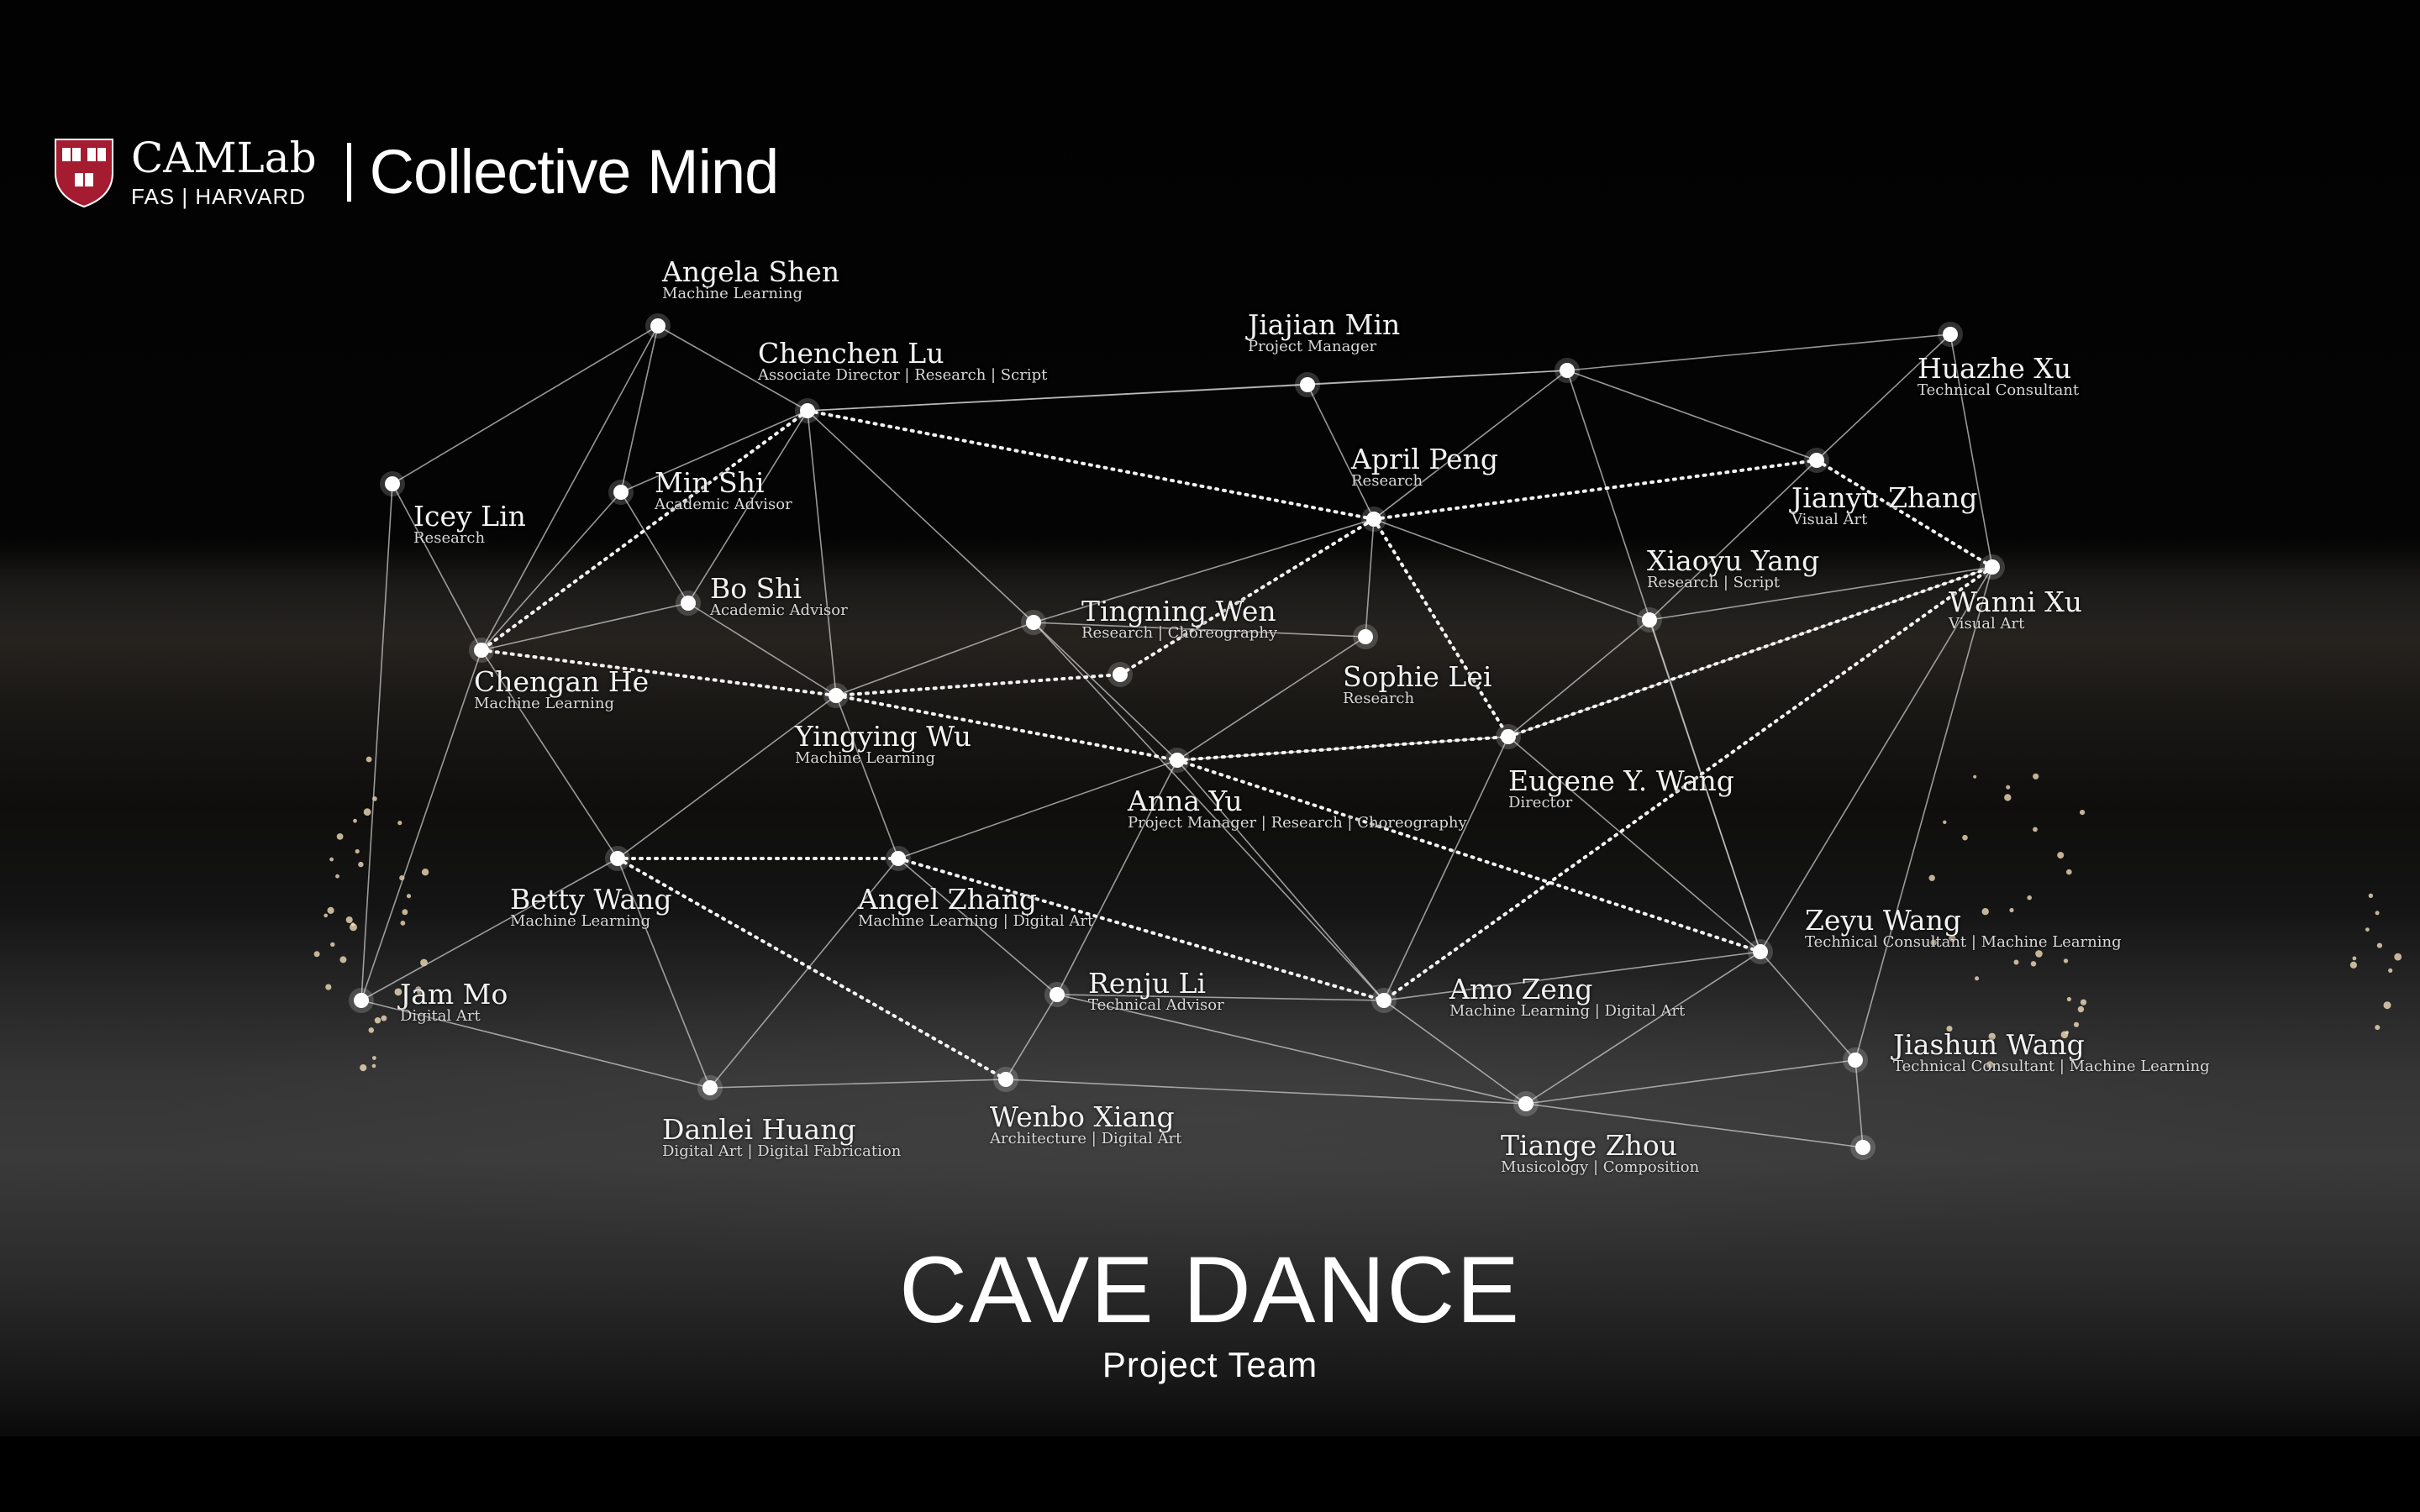 The width and height of the screenshot is (2420, 1512). I want to click on header-divider, so click(348, 172).